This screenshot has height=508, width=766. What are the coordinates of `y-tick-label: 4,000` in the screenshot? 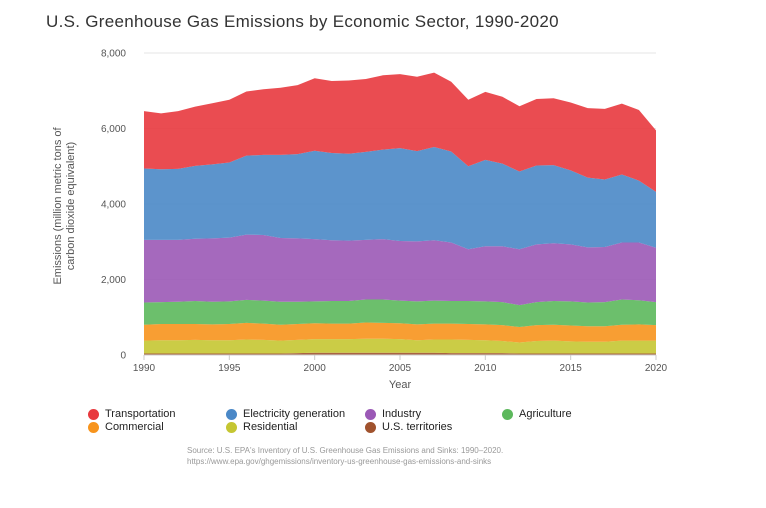 It's located at (113, 205).